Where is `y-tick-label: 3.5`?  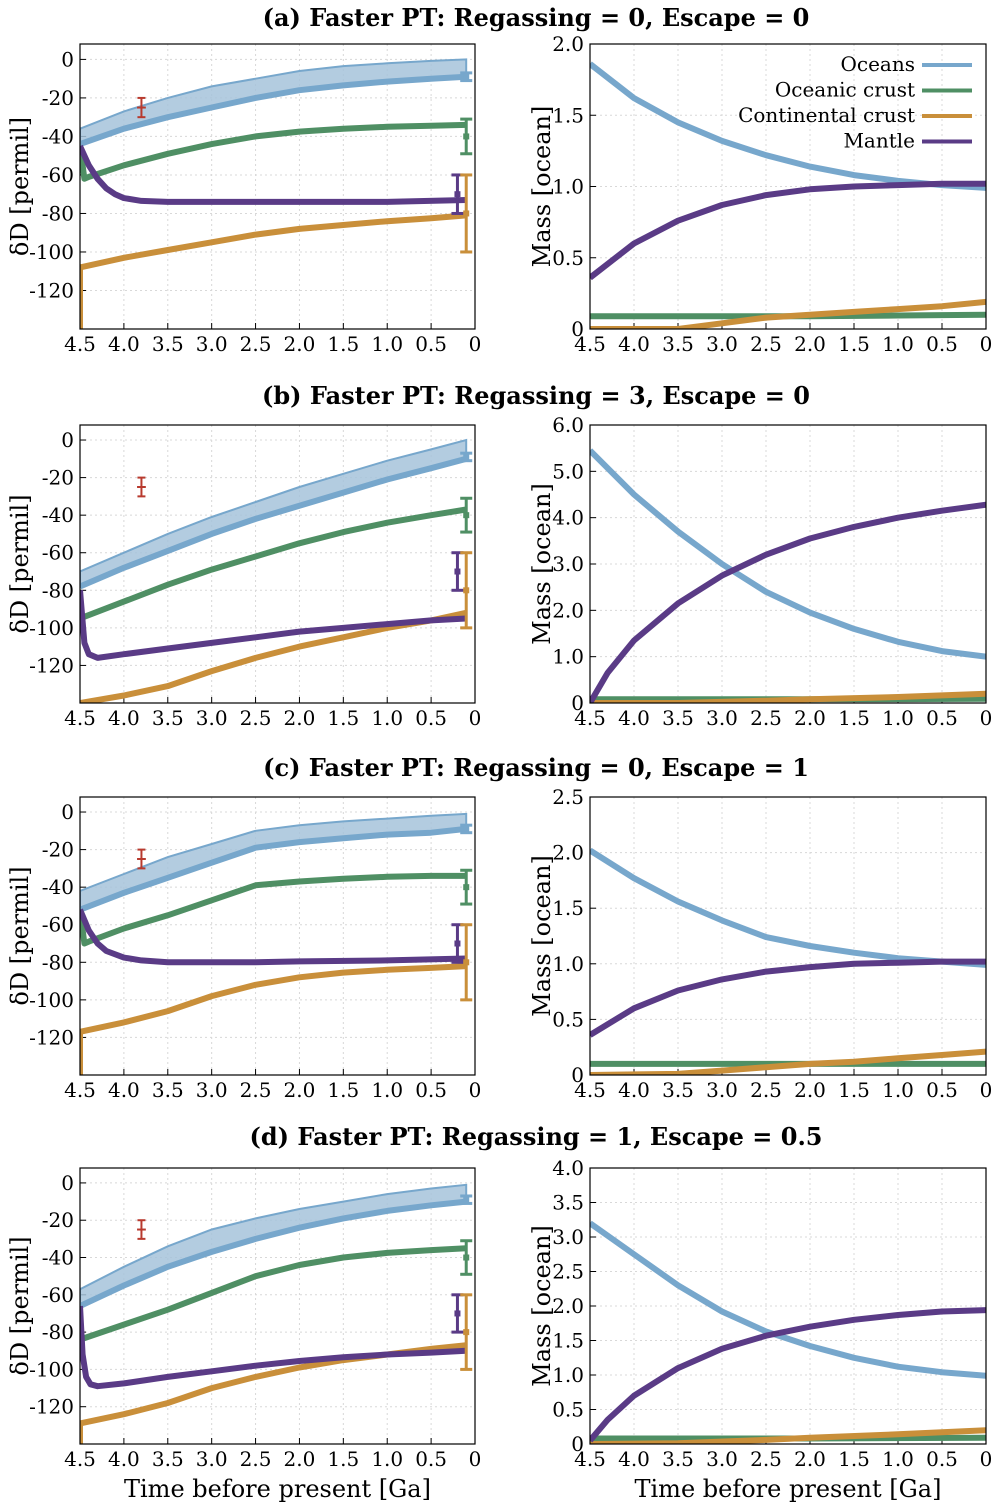 y-tick-label: 3.5 is located at coordinates (568, 1203).